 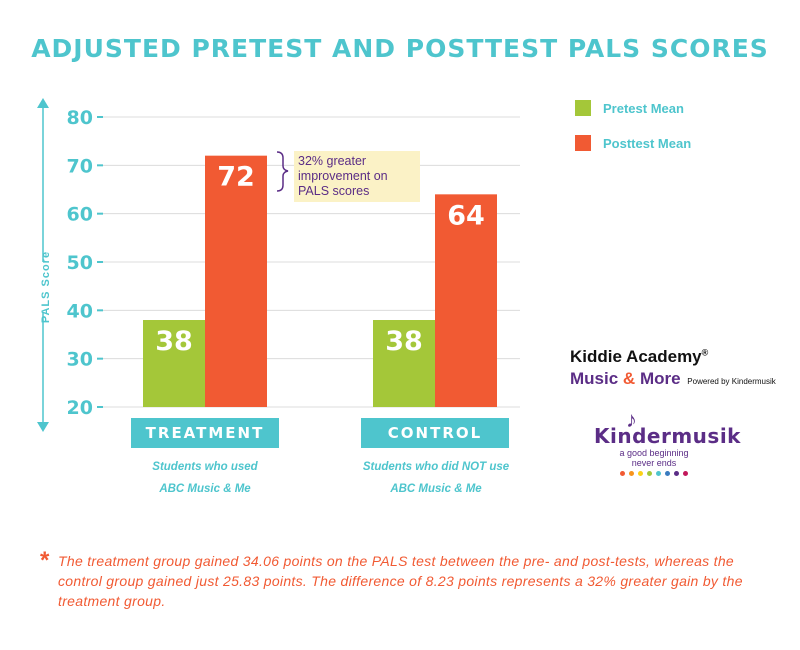 What do you see at coordinates (80, 263) in the screenshot?
I see `y-tick-label: 50` at bounding box center [80, 263].